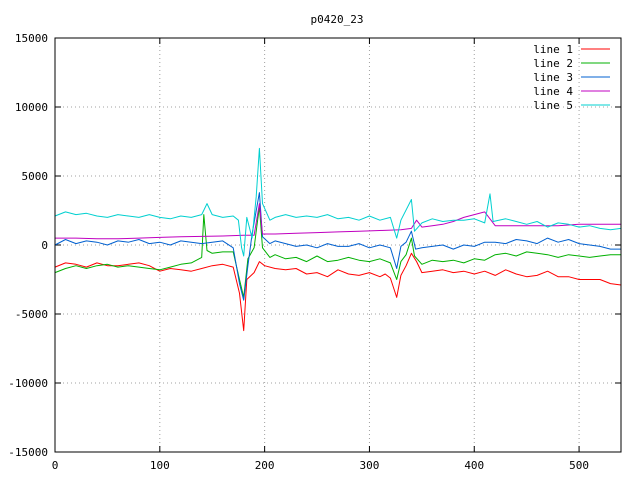 The image size is (640, 480). Describe the element at coordinates (553, 91) in the screenshot. I see `legend-label: line 4` at that location.